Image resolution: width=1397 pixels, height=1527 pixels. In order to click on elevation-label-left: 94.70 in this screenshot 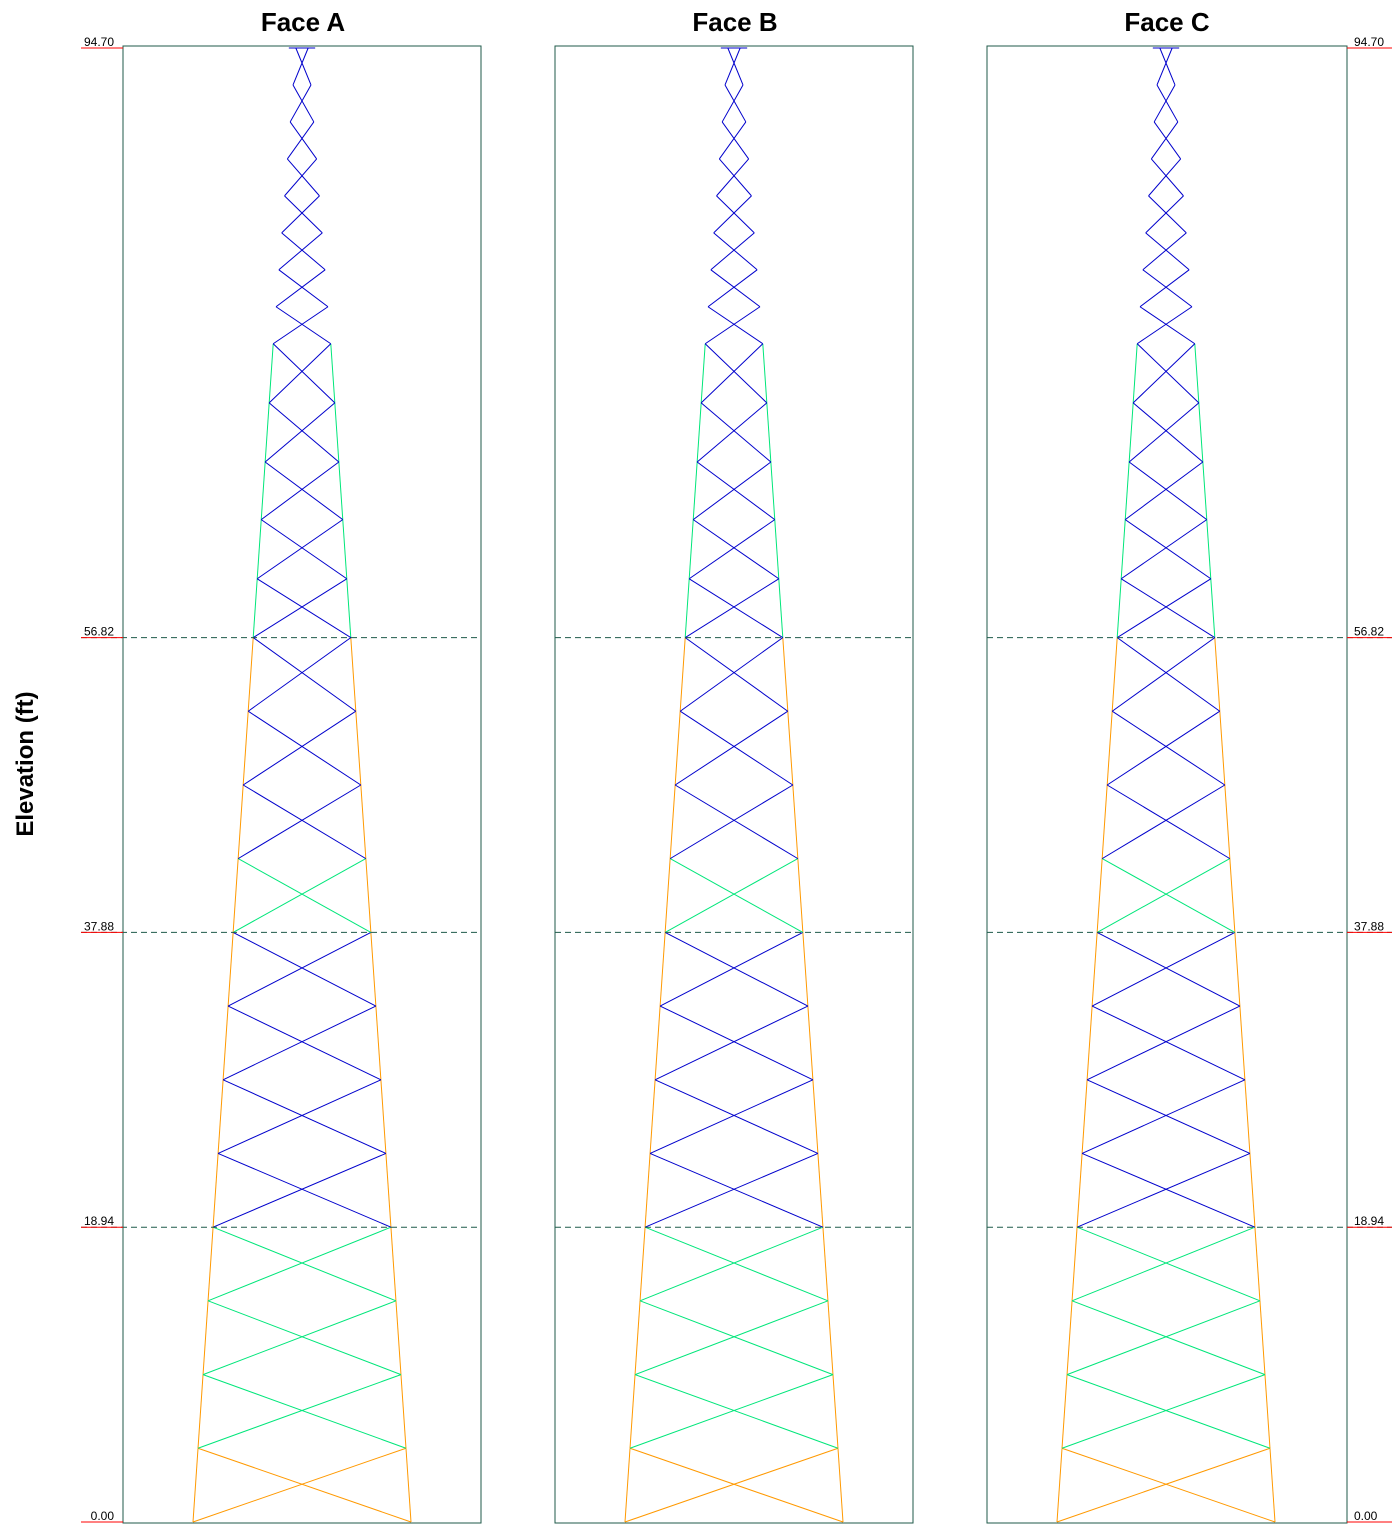, I will do `click(99, 42)`.